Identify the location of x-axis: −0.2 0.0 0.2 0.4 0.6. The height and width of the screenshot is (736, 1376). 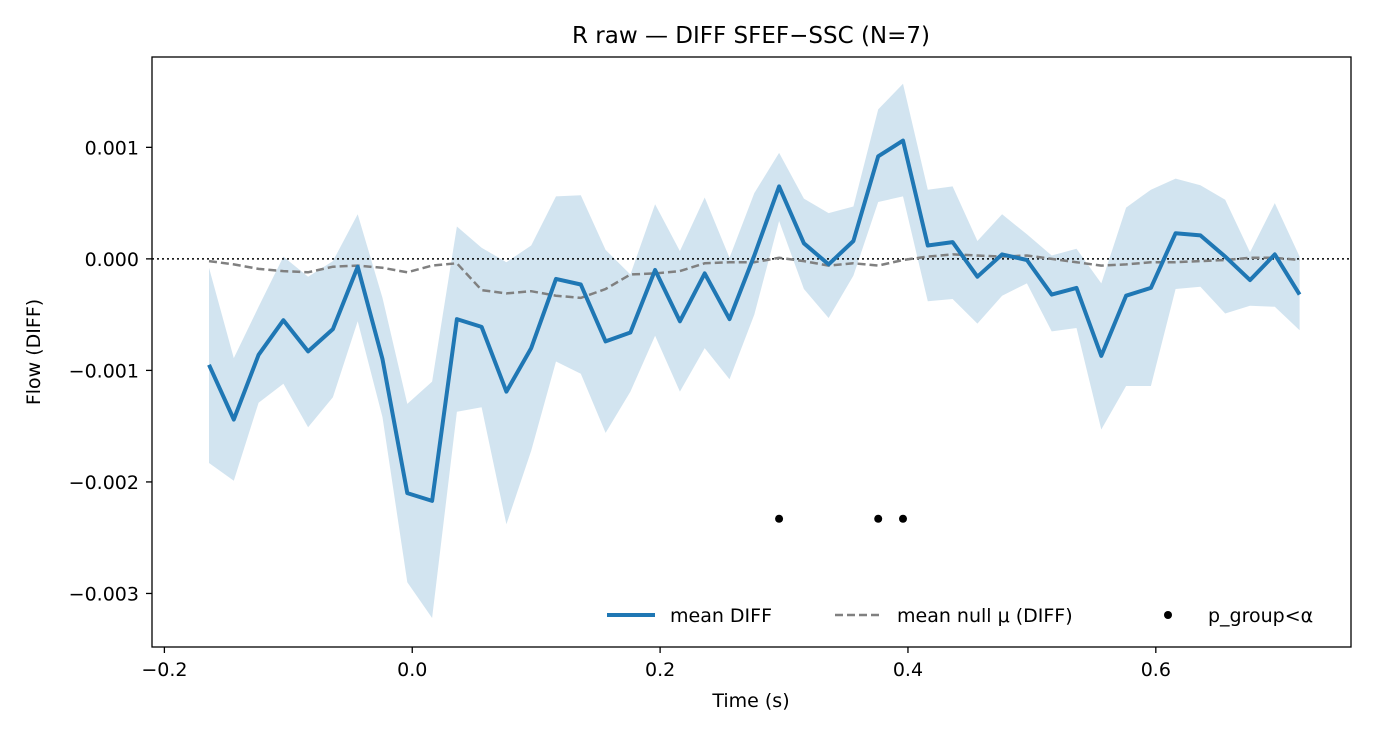
(656, 664).